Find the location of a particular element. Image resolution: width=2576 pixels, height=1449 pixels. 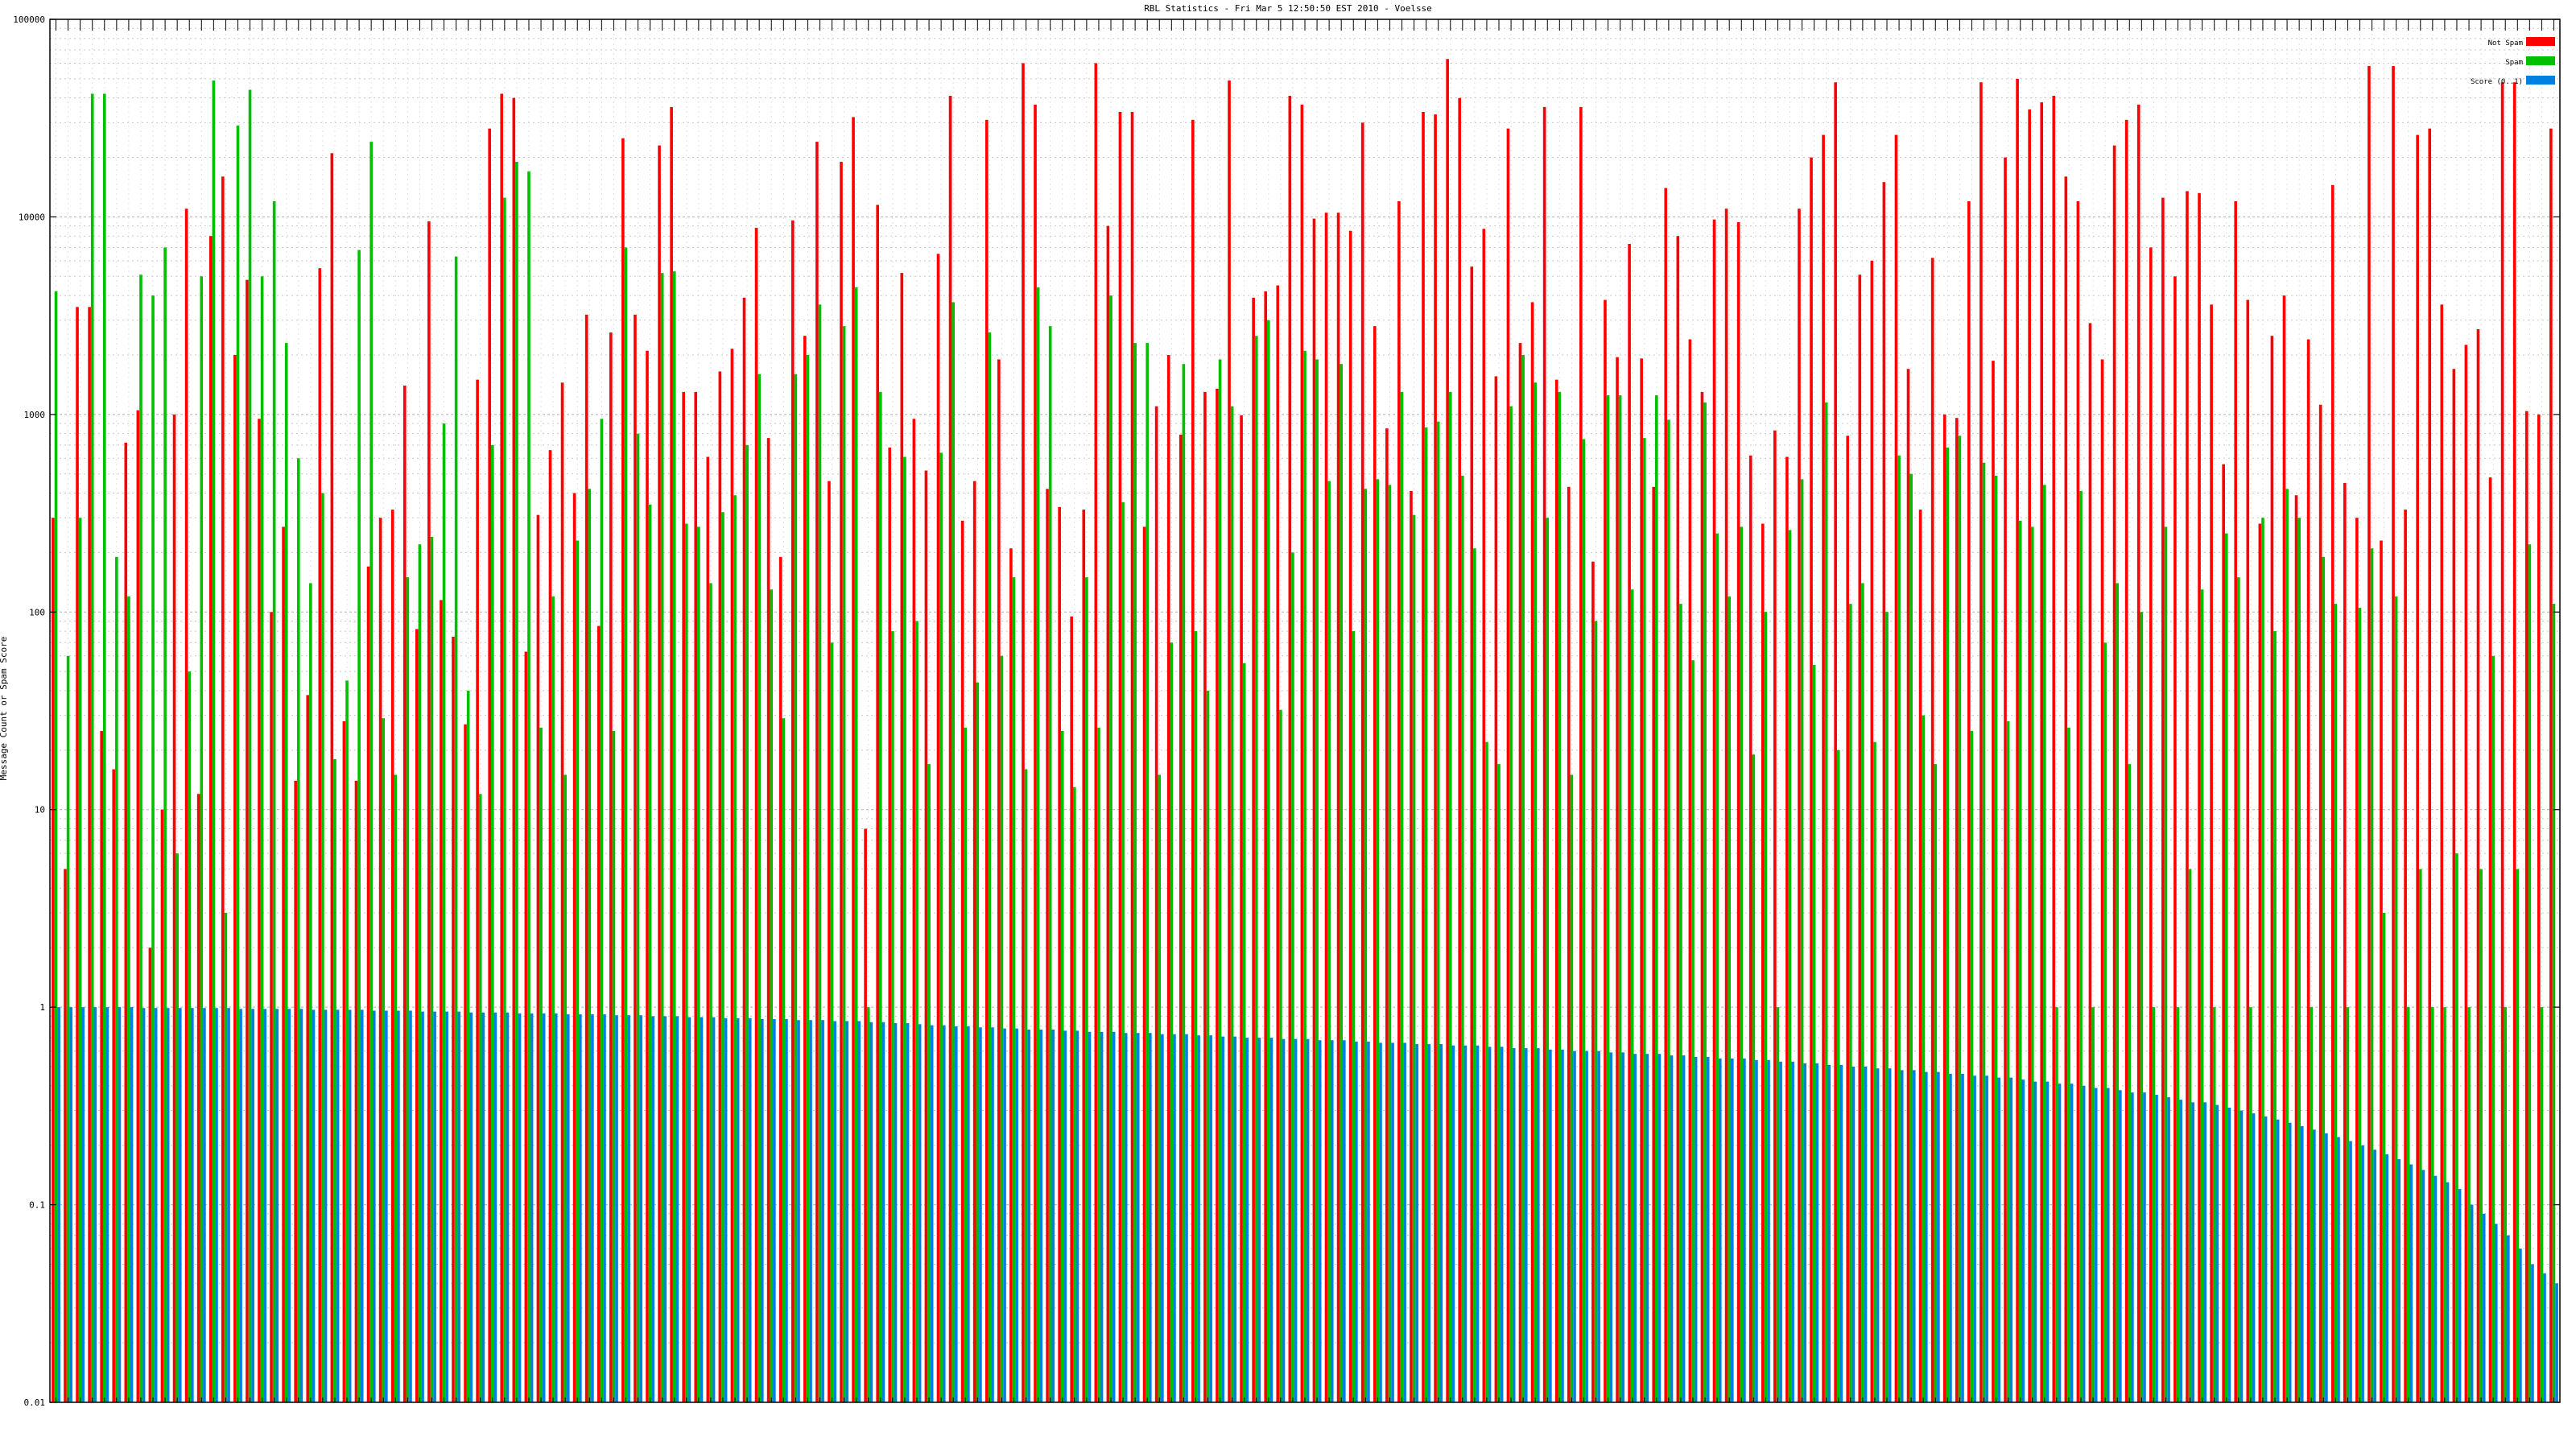

bar-score-0-1--171 is located at coordinates (2132, 1247).